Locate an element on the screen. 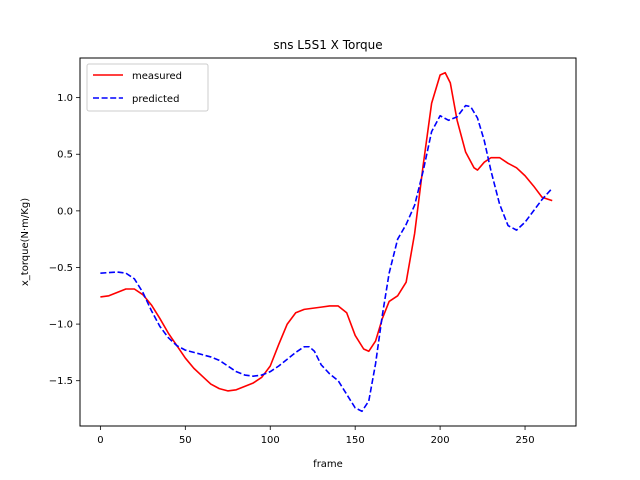 The width and height of the screenshot is (640, 480). x-tick-label: 100 is located at coordinates (270, 440).